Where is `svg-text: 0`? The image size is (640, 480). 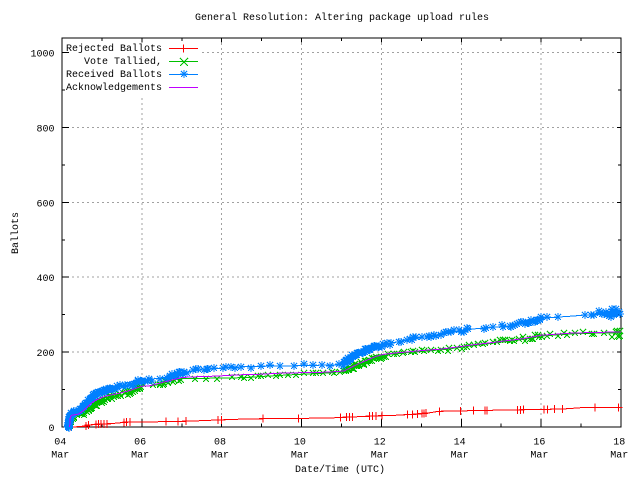 svg-text: 0 is located at coordinates (51, 429).